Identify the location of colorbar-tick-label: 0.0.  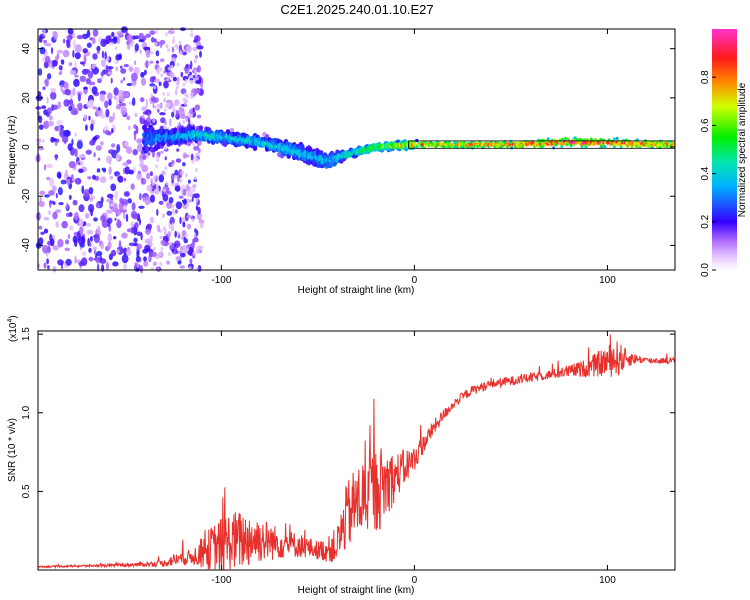
(705, 270).